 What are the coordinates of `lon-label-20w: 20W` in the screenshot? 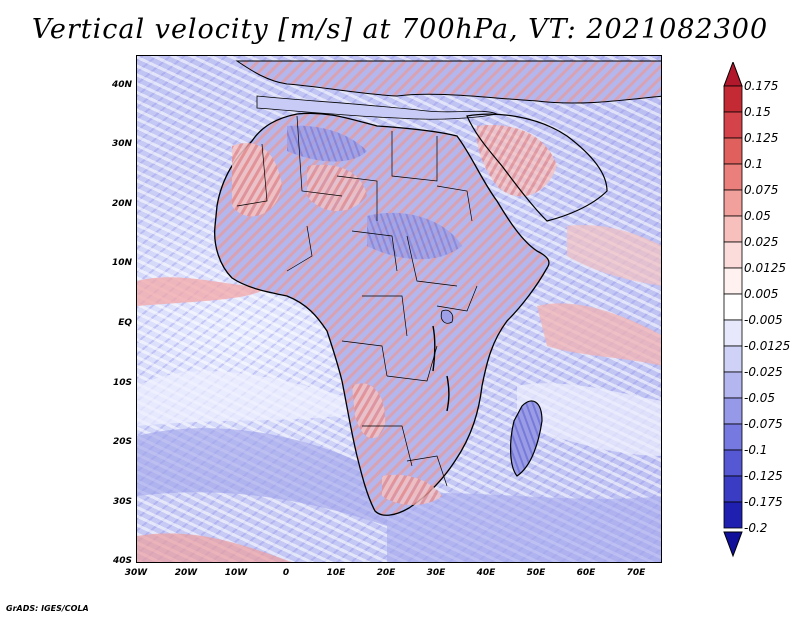 It's located at (186, 573).